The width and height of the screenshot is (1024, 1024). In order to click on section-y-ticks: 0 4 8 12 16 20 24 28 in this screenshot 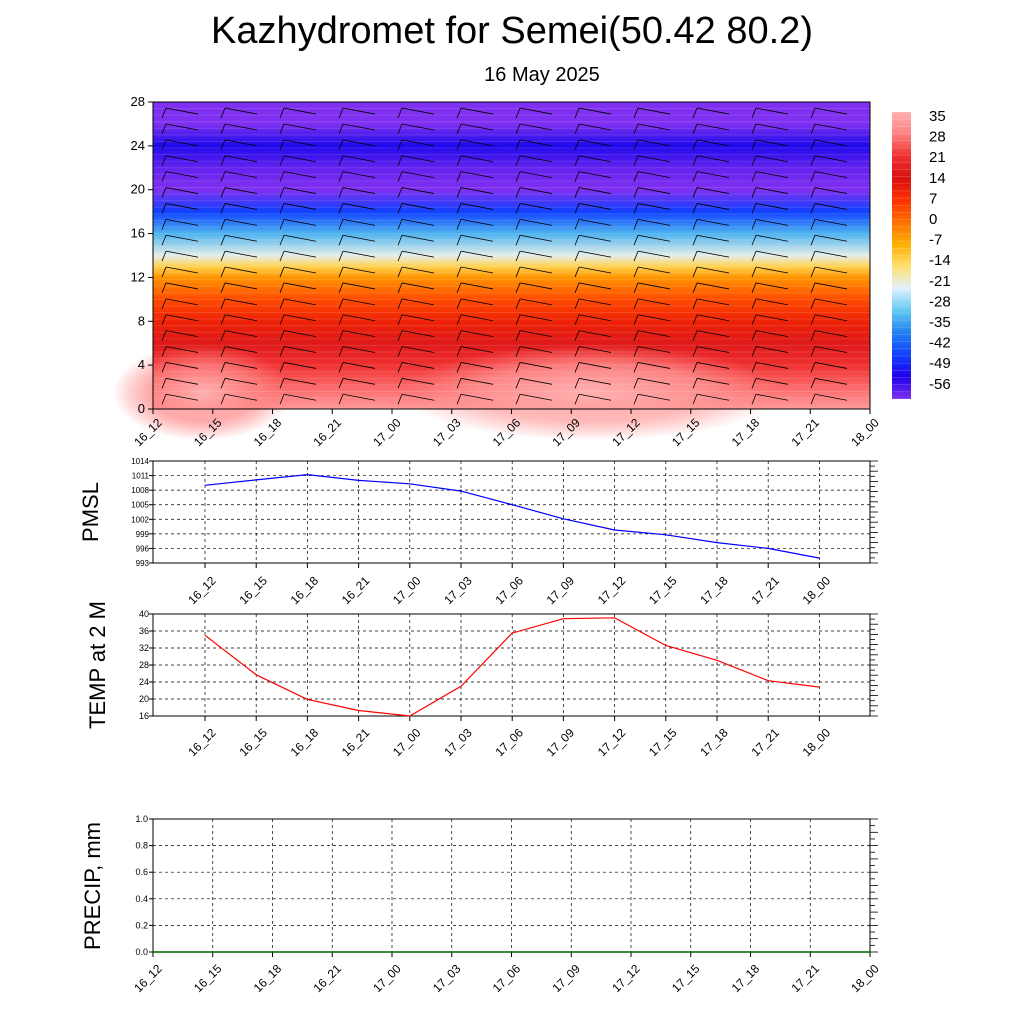, I will do `click(142, 255)`.